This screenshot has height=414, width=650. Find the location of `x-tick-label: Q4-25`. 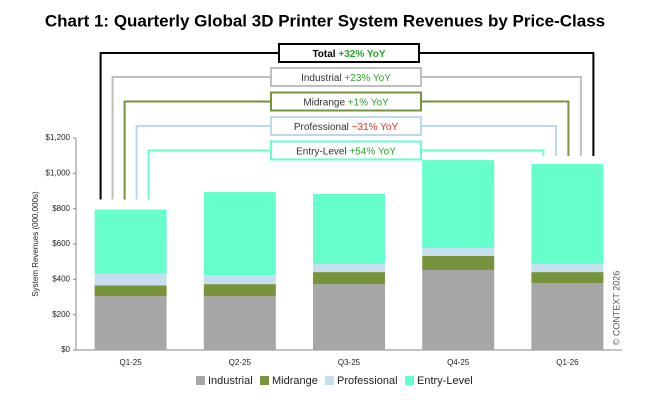

x-tick-label: Q4-25 is located at coordinates (458, 362).